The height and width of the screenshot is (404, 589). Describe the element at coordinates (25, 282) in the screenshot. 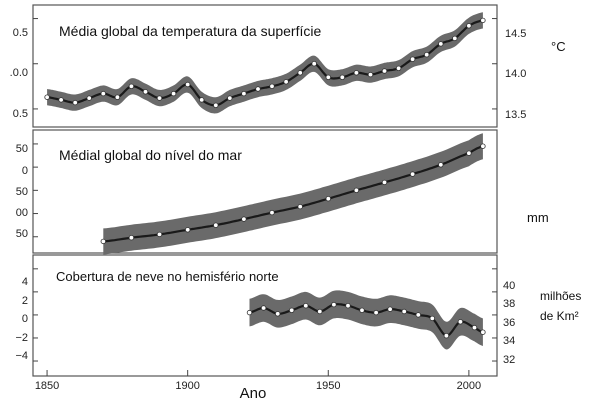

I see `y-tick-label: 4` at that location.